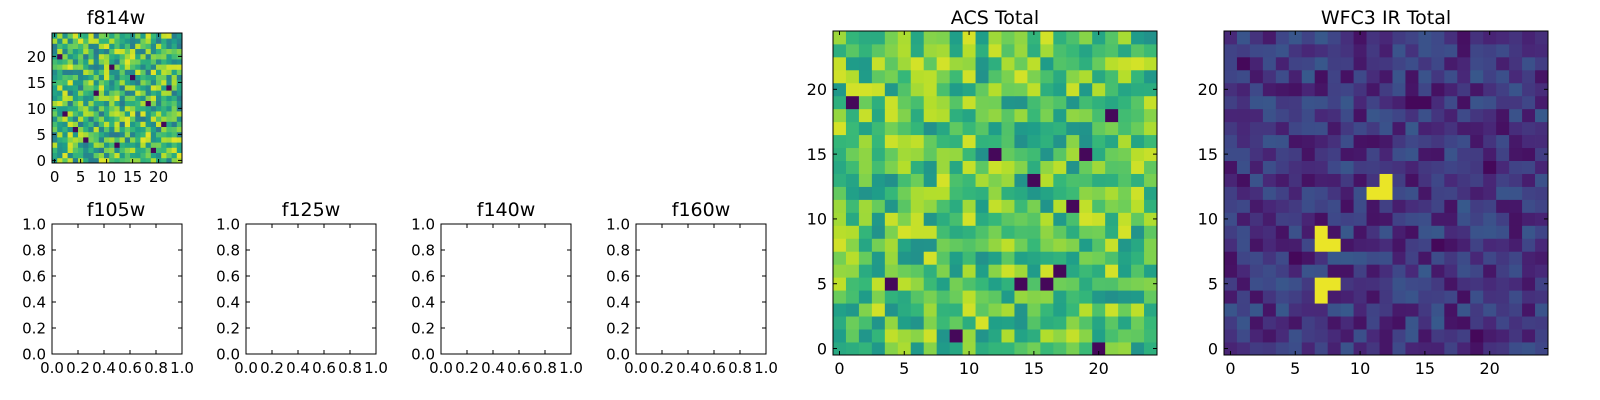 The height and width of the screenshot is (400, 1600). What do you see at coordinates (311, 210) in the screenshot?
I see `panel-title: f125w` at bounding box center [311, 210].